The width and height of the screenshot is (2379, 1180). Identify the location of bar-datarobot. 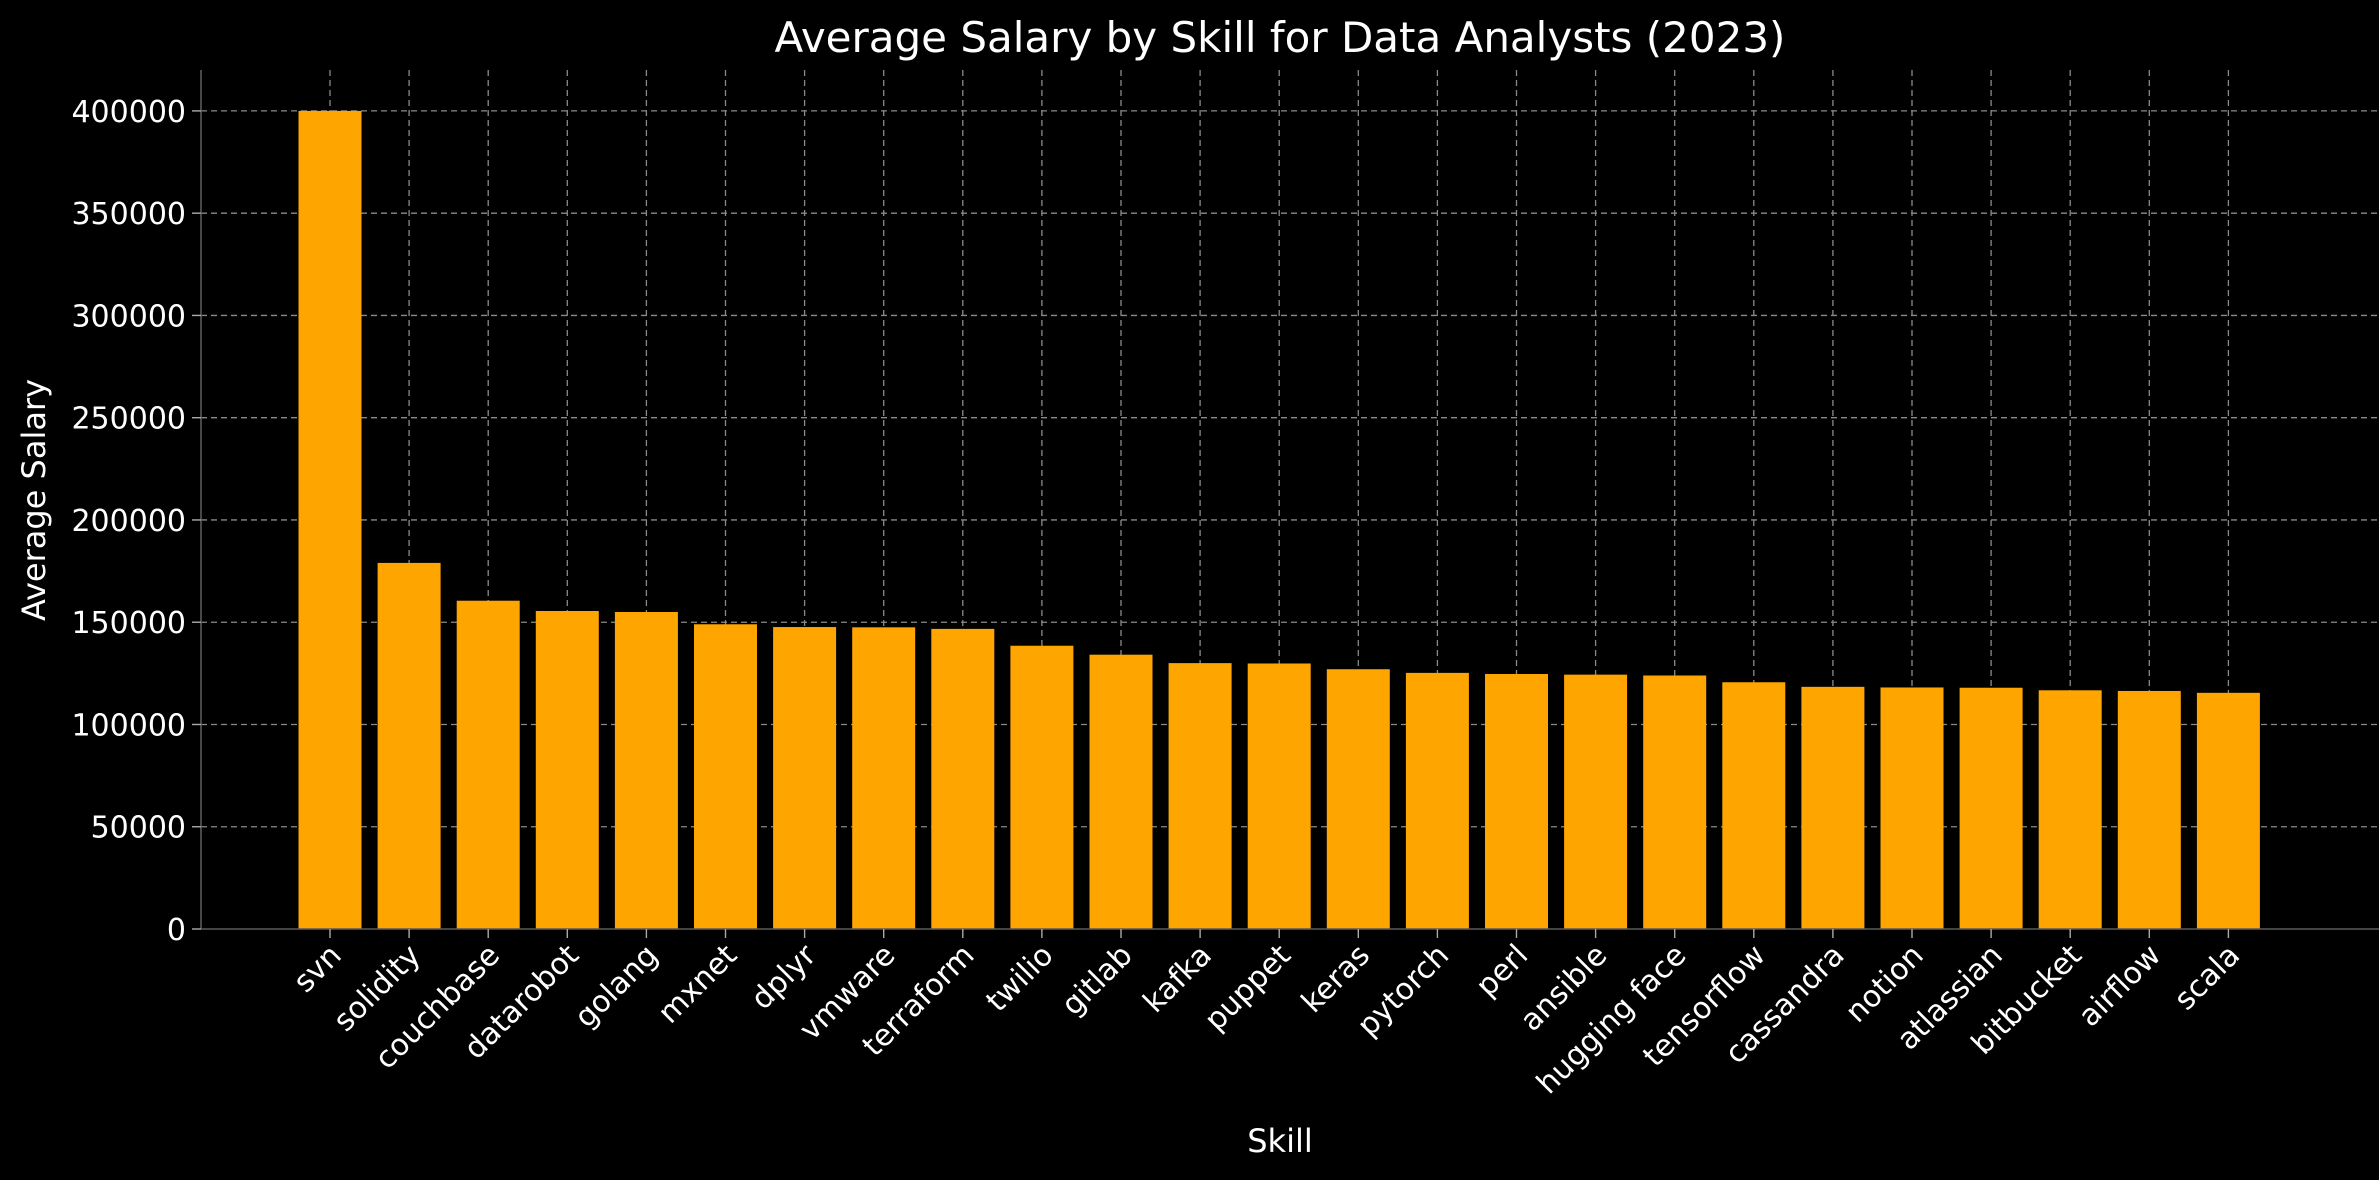
(567, 769).